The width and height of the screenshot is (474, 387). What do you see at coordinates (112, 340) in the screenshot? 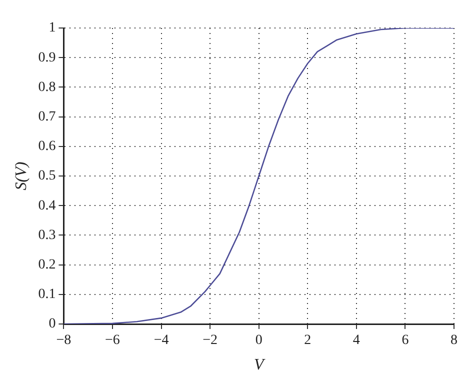
I see `x-tick-label: −6` at bounding box center [112, 340].